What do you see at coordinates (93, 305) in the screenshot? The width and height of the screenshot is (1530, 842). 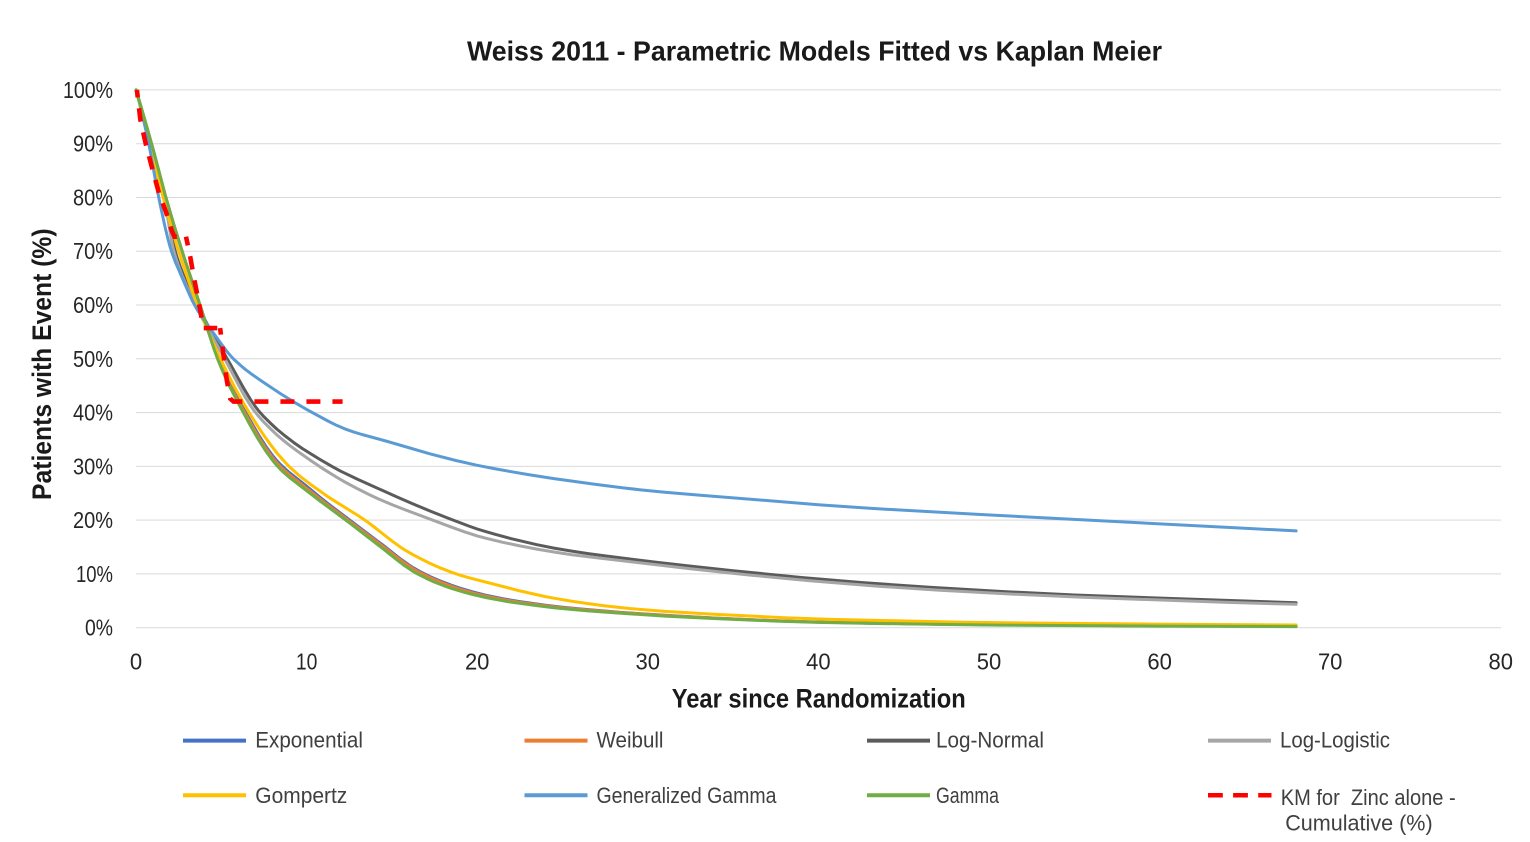 I see `svg-text: 60%` at bounding box center [93, 305].